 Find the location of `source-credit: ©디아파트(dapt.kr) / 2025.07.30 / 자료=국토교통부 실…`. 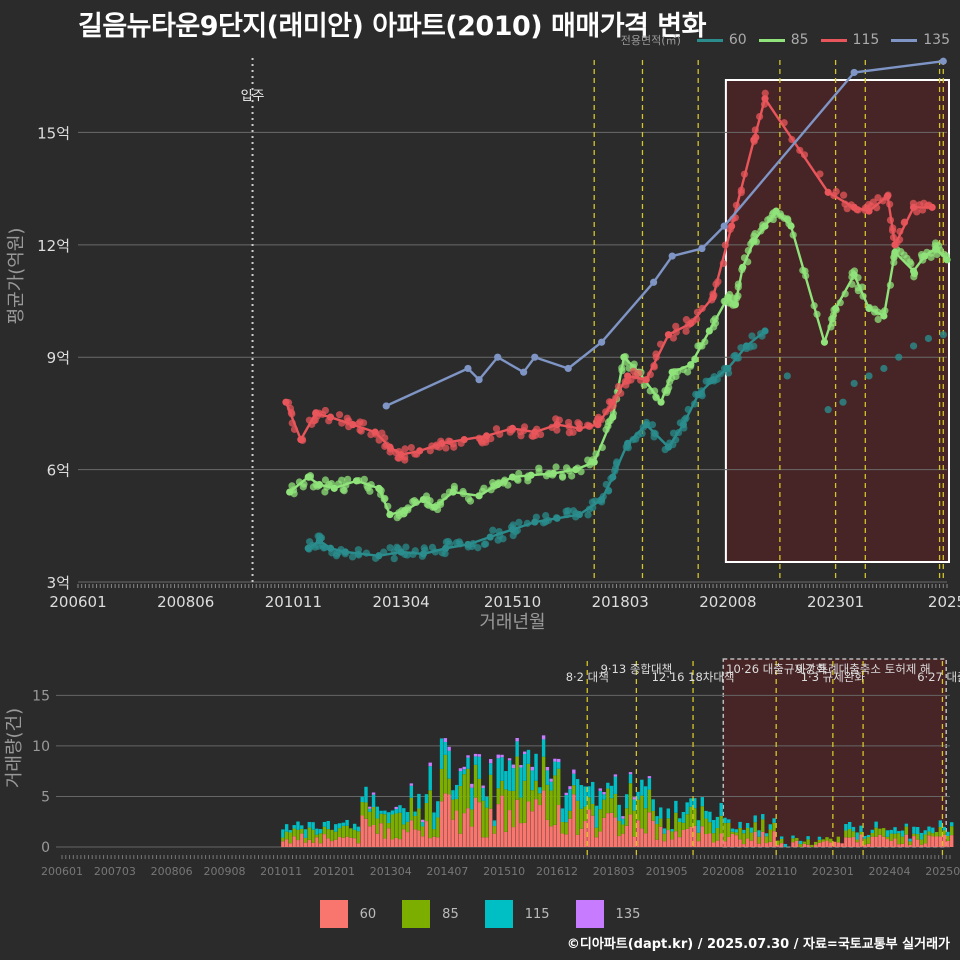

source-credit: ©디아파트(dapt.kr) / 2025.07.30 / 자료=국토교통부 실… is located at coordinates (758, 944).